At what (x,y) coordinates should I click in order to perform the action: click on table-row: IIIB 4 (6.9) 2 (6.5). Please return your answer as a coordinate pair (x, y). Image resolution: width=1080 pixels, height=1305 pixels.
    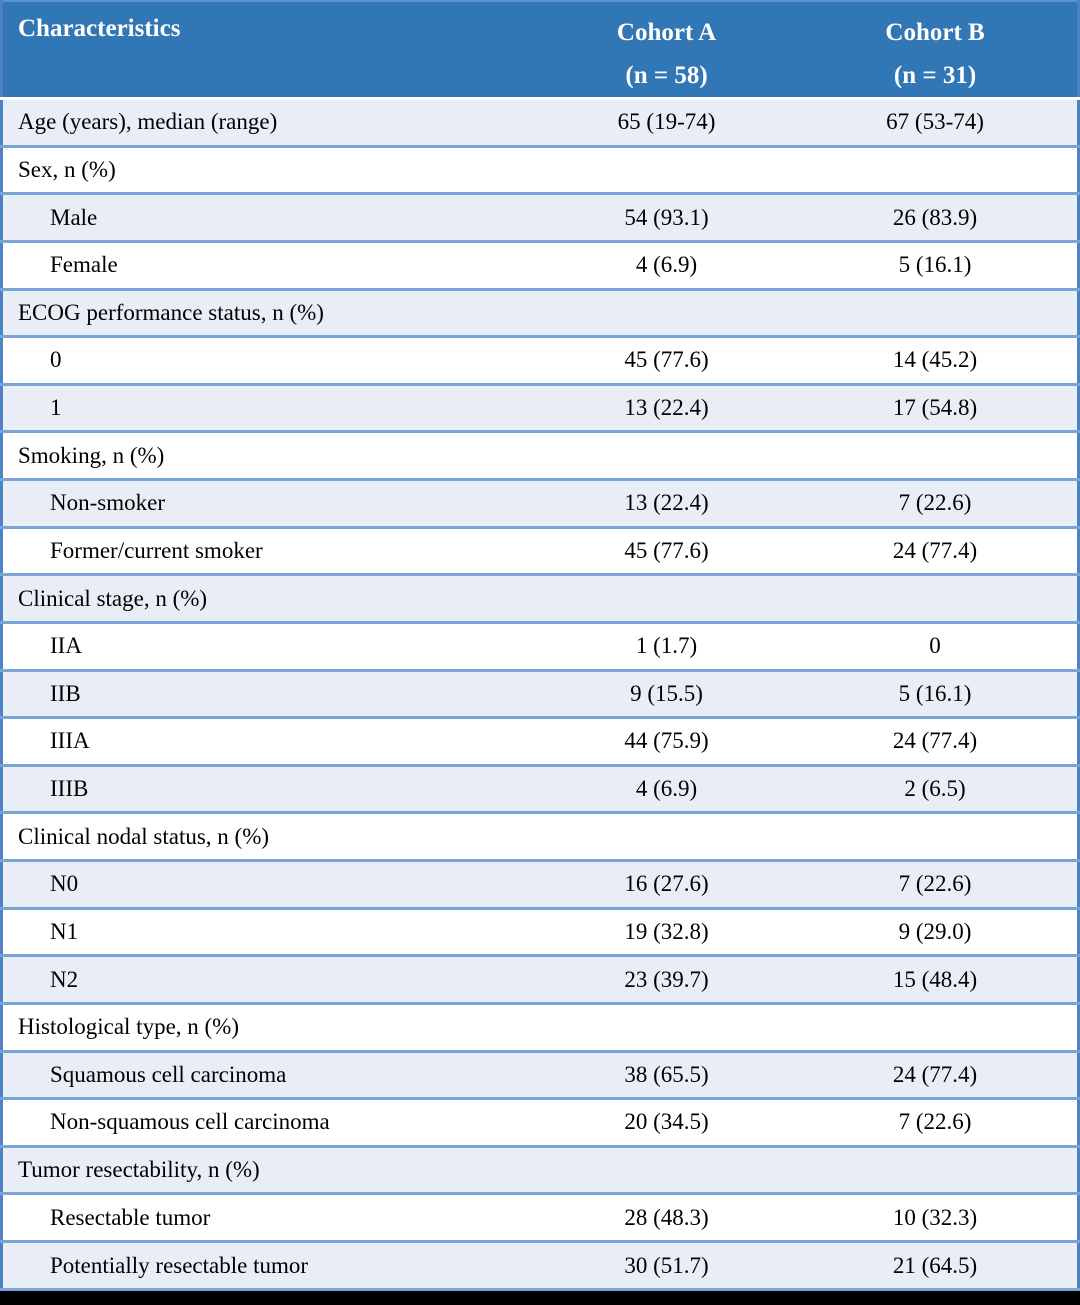
    Looking at the image, I should click on (540, 790).